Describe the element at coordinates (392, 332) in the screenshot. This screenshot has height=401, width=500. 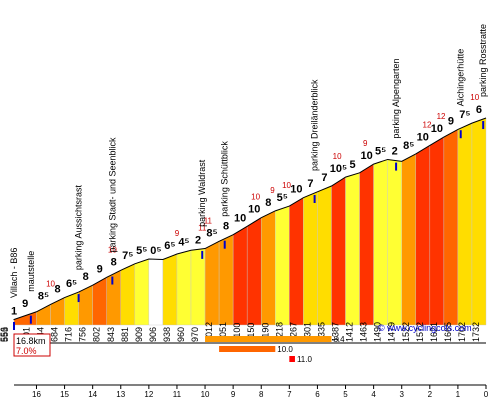
I see `elevation-label: 1479` at that location.